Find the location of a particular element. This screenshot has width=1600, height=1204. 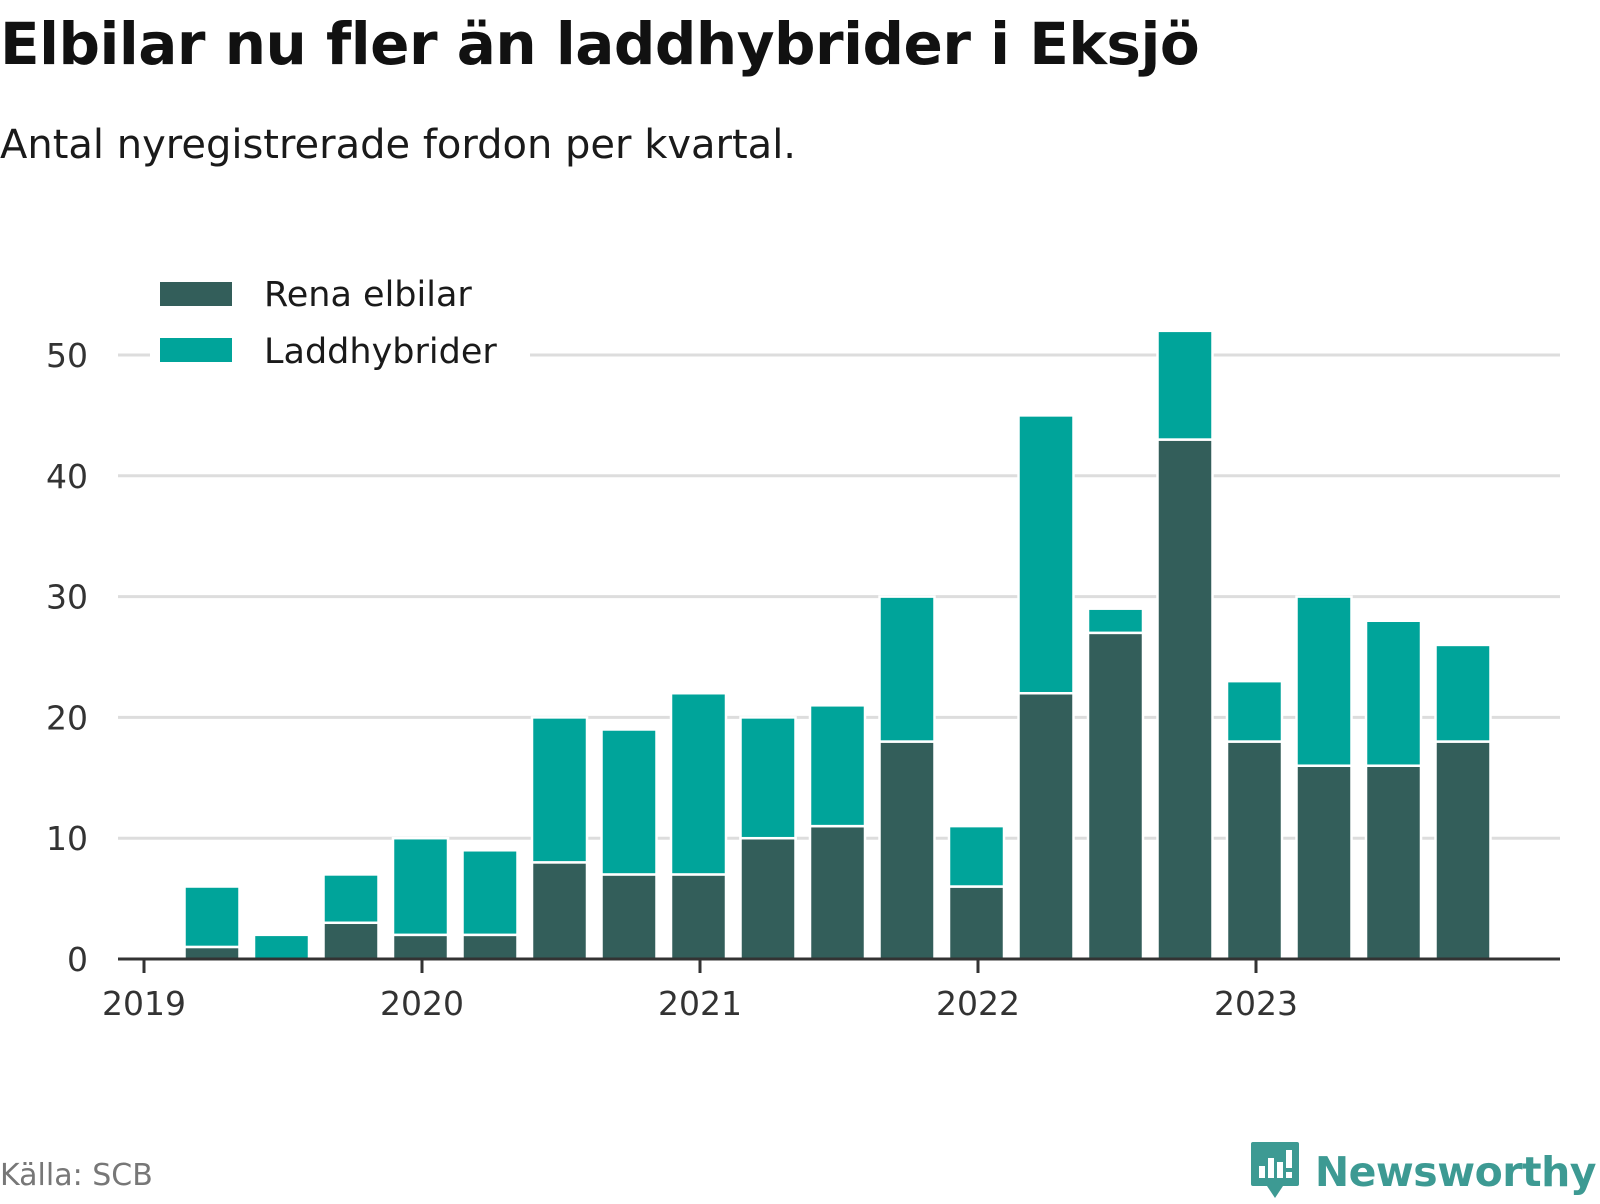

legend-swatch-rena-elbilar is located at coordinates (196, 294).